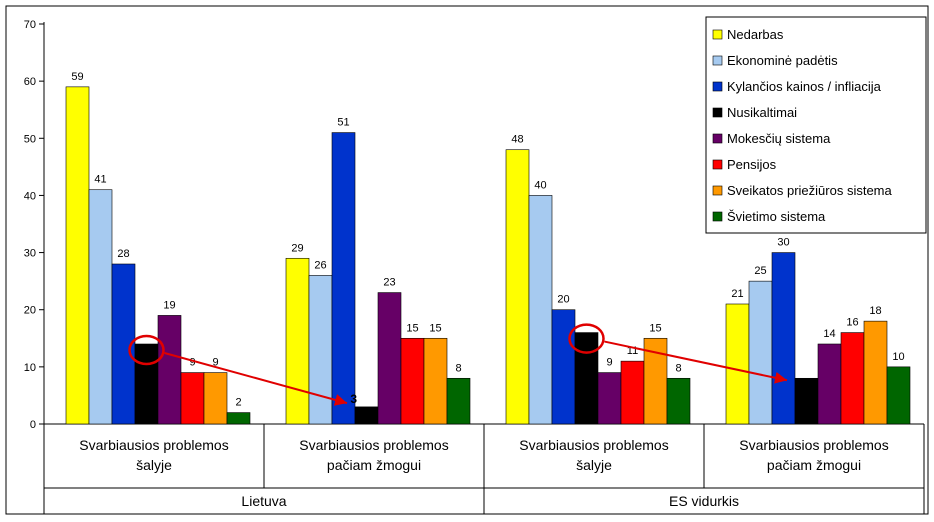 This screenshot has height=522, width=934. Describe the element at coordinates (100, 180) in the screenshot. I see `data-label: 41` at that location.